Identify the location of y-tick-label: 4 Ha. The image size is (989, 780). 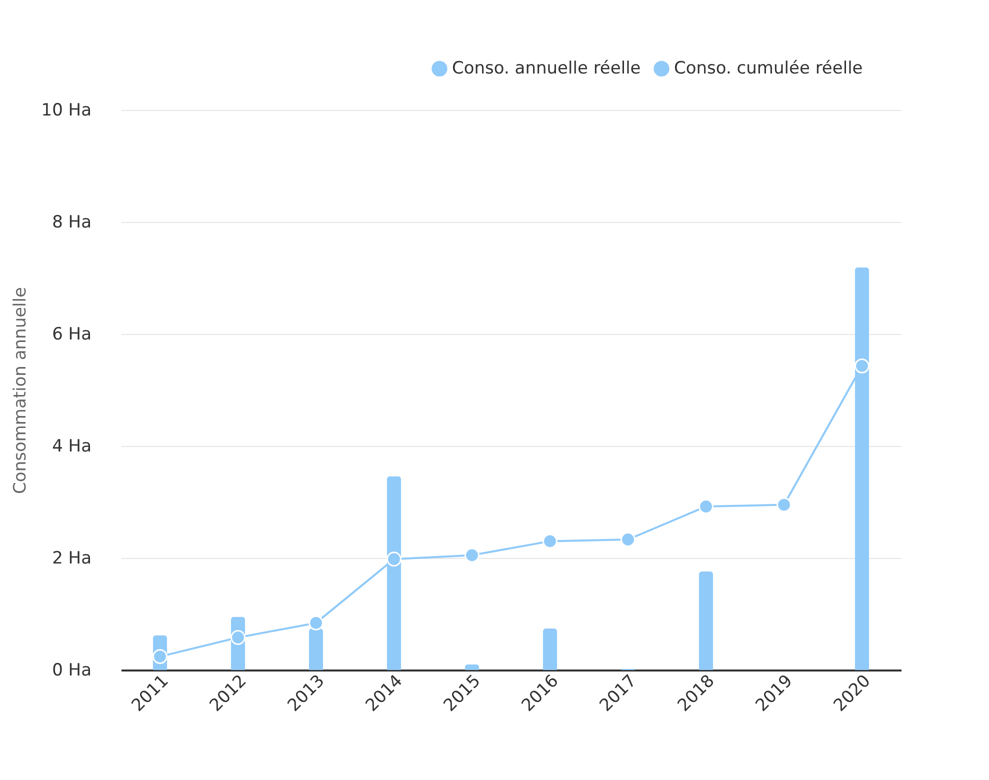
(72, 446).